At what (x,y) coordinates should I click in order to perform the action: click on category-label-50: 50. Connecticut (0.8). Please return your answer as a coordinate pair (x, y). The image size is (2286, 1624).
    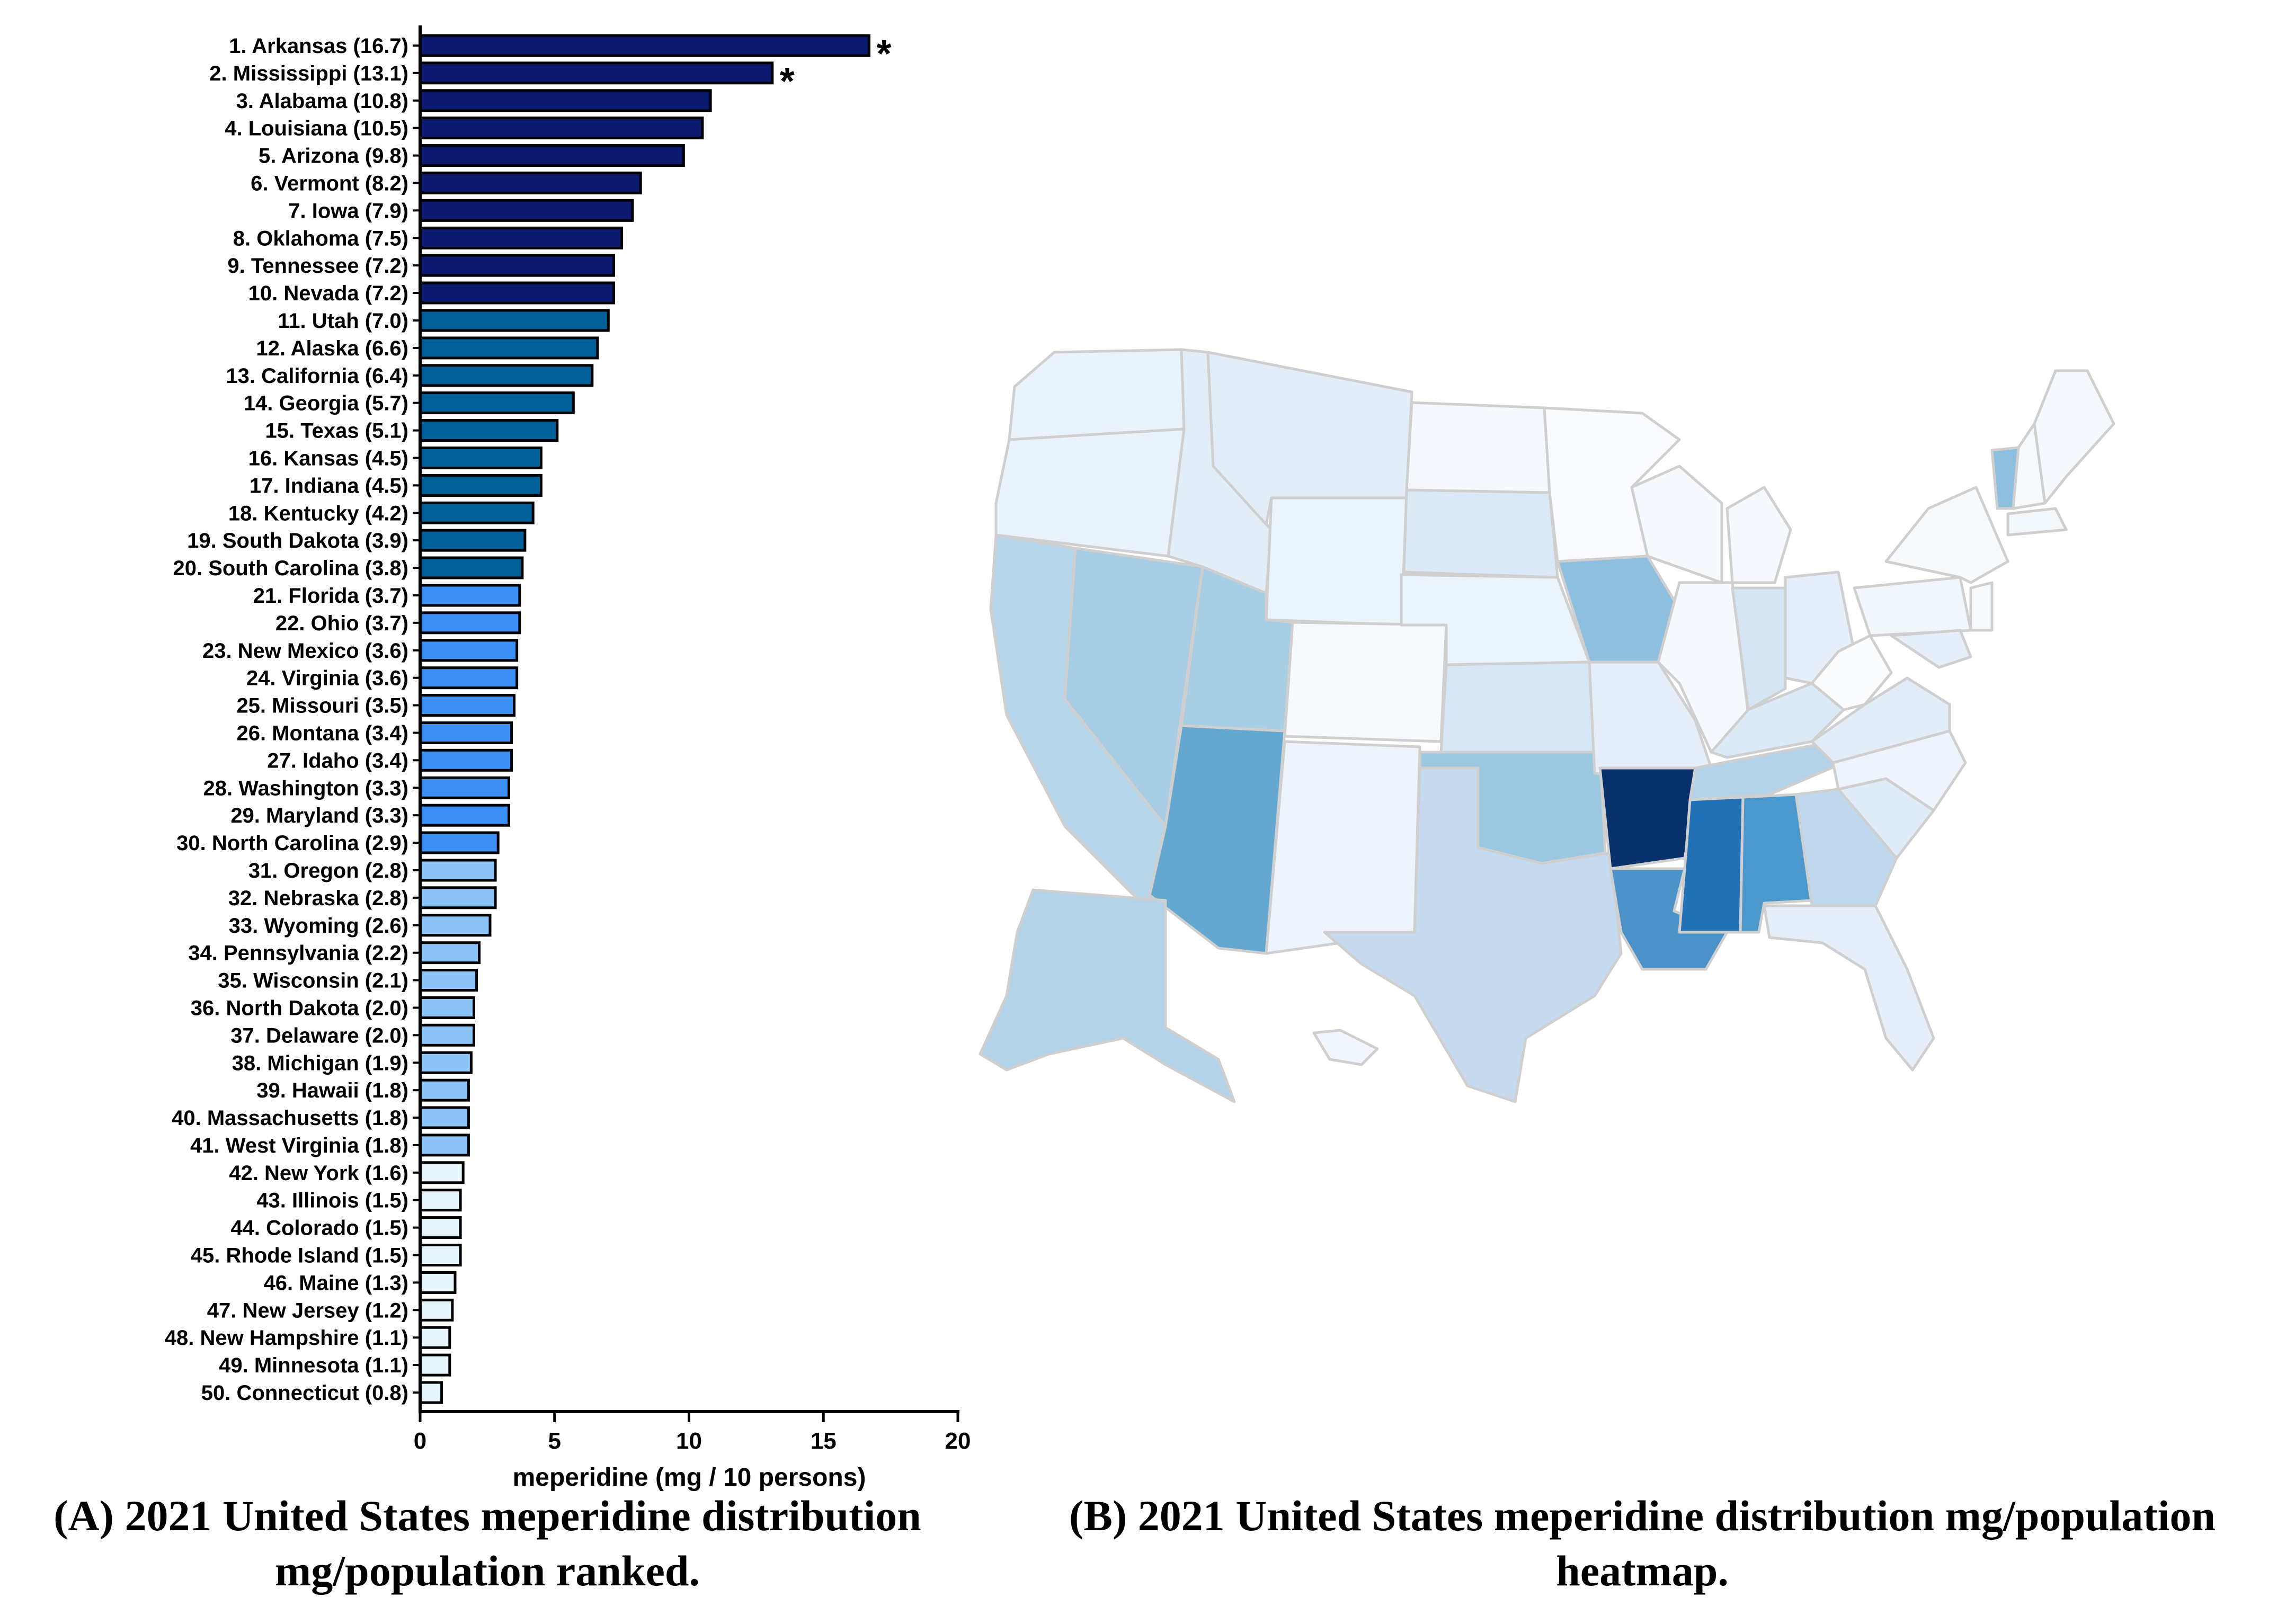
    Looking at the image, I should click on (304, 1393).